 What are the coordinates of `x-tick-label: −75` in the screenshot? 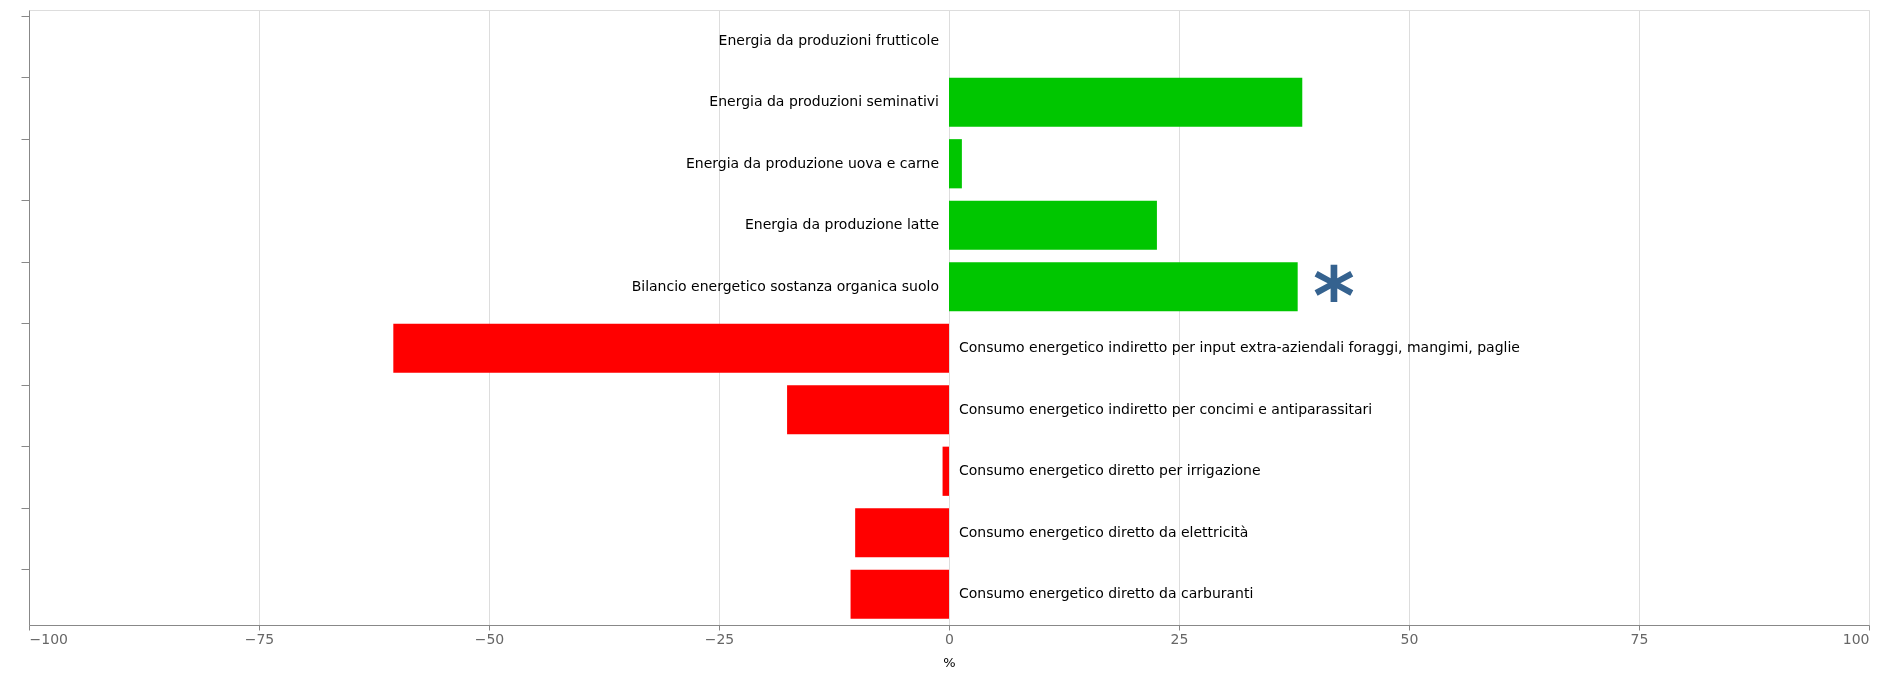 It's located at (259, 638).